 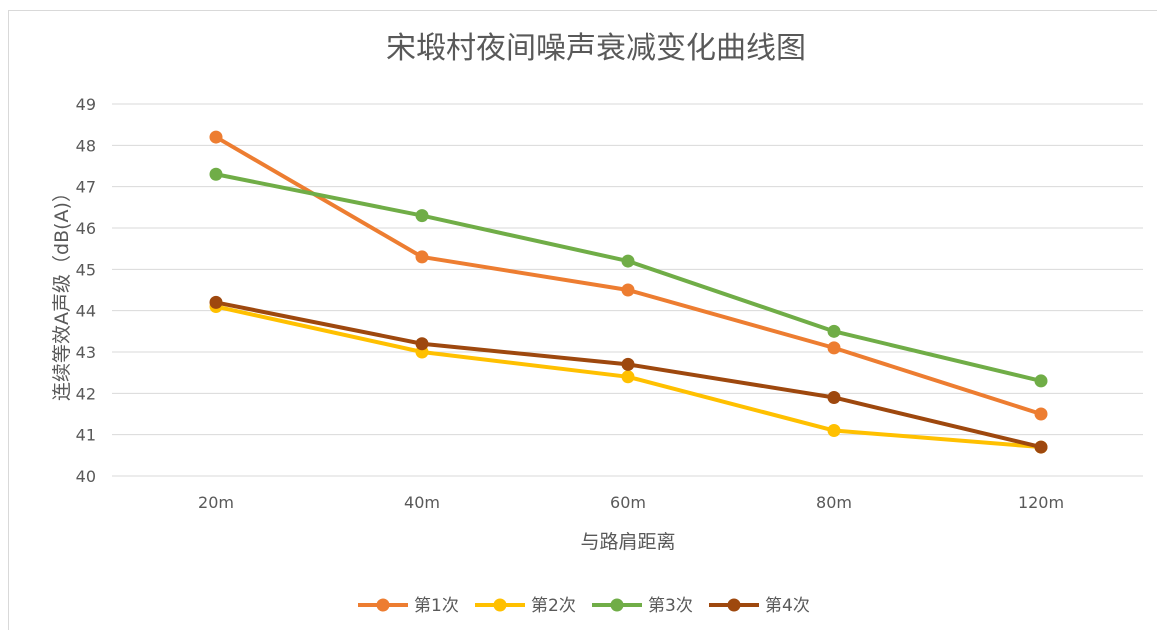 What do you see at coordinates (86, 352) in the screenshot?
I see `y-tick-label-43: 43` at bounding box center [86, 352].